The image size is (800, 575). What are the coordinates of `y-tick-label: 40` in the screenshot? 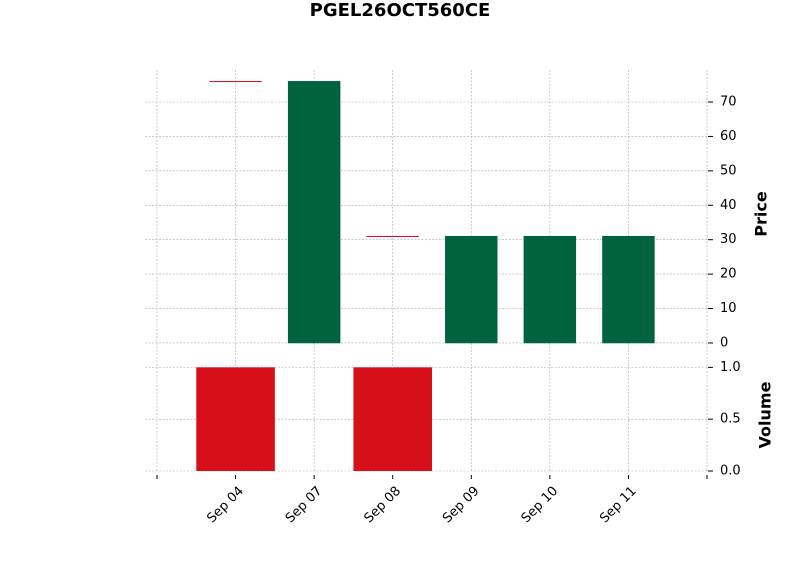 It's located at (728, 205).